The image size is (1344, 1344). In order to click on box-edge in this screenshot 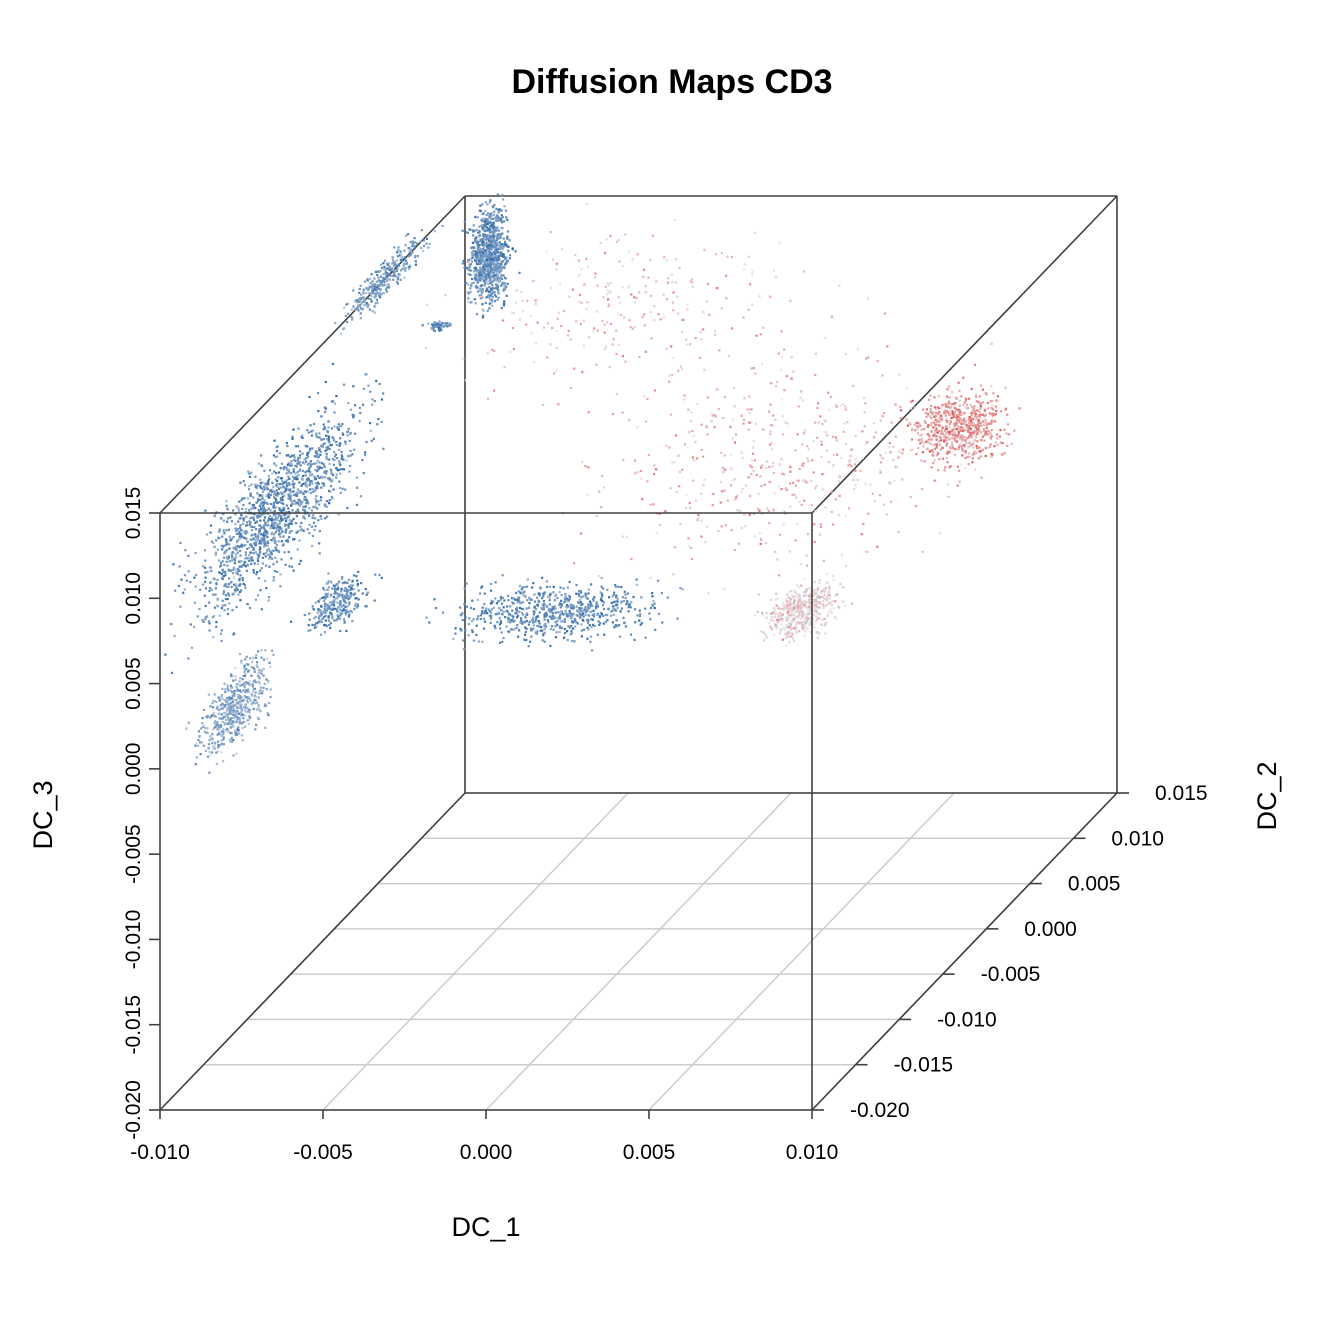, I will do `click(964, 951)`.